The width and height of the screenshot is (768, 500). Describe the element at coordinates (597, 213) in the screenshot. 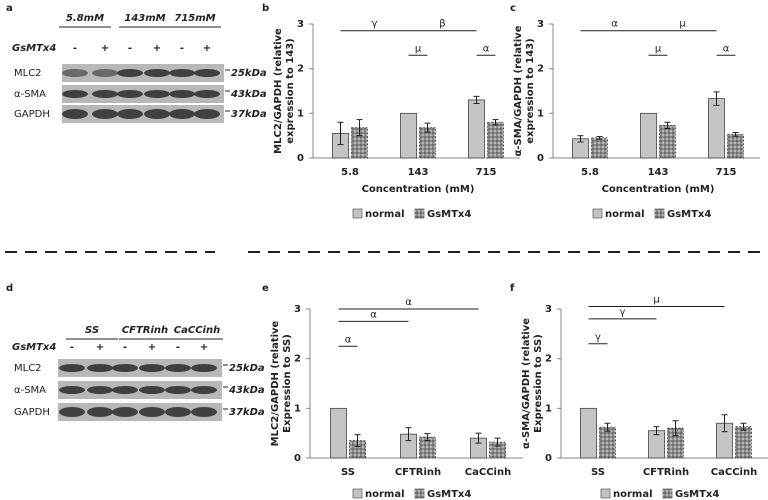

I see `legend-swatch` at that location.